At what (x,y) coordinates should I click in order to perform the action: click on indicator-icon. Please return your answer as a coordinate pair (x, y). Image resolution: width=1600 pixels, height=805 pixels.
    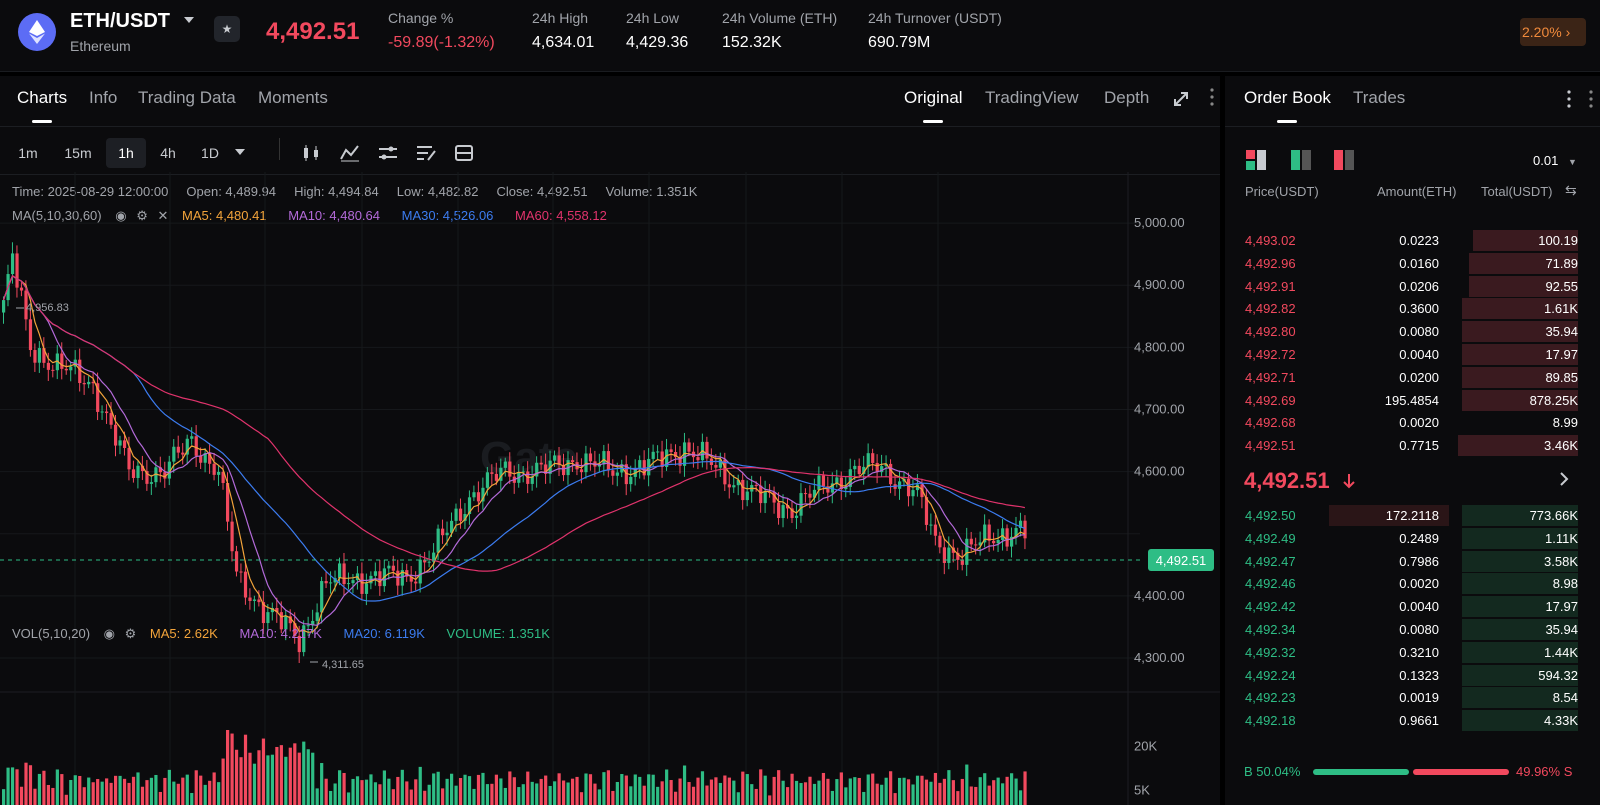
    Looking at the image, I should click on (350, 153).